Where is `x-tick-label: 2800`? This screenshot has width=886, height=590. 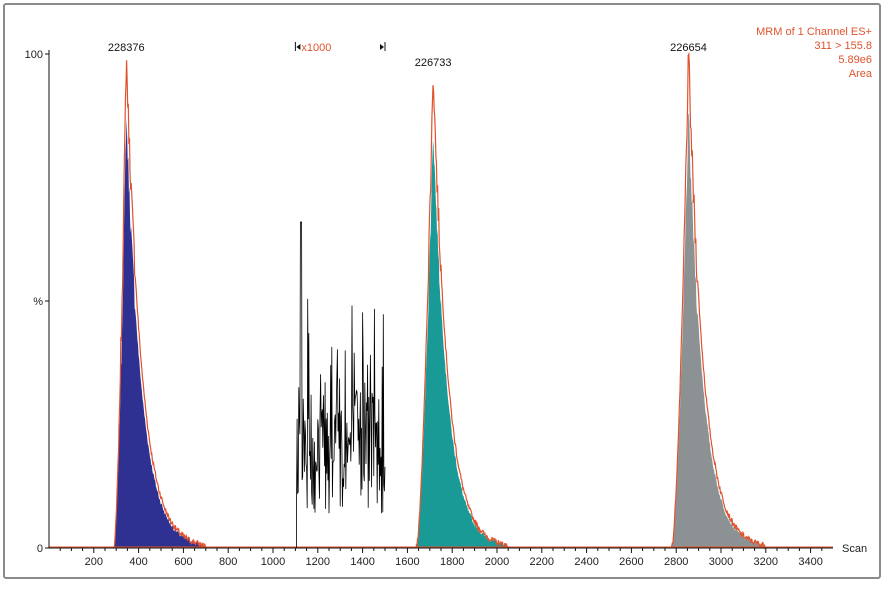 x-tick-label: 2800 is located at coordinates (676, 562).